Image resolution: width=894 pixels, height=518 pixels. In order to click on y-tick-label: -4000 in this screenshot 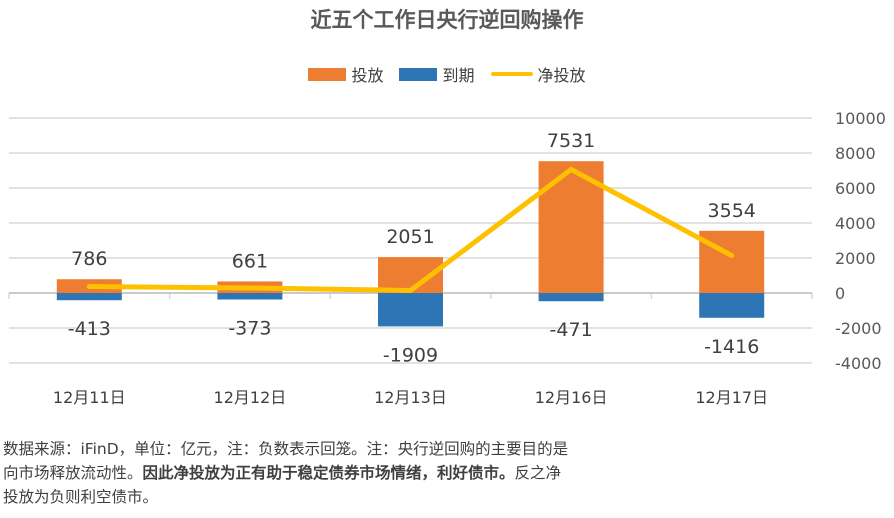, I will do `click(858, 363)`.